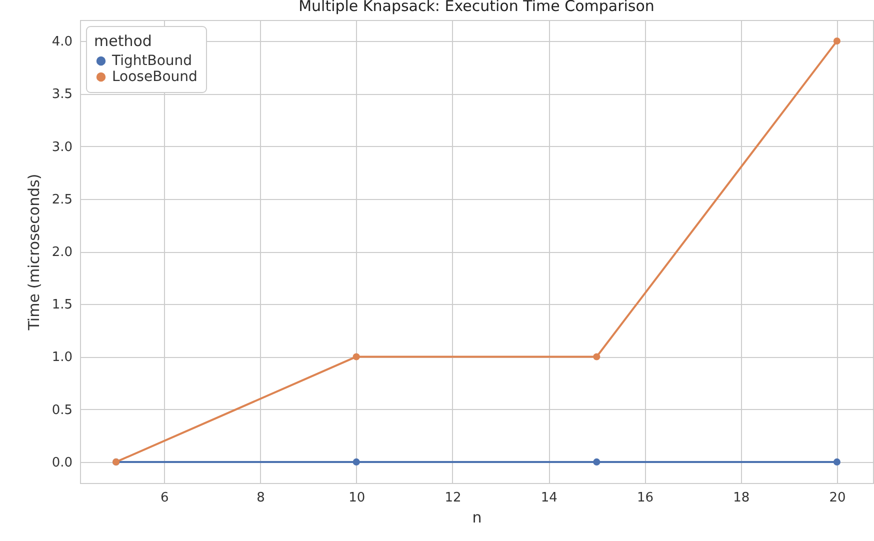 Image resolution: width=874 pixels, height=541 pixels. I want to click on x-tick-label: 20, so click(837, 498).